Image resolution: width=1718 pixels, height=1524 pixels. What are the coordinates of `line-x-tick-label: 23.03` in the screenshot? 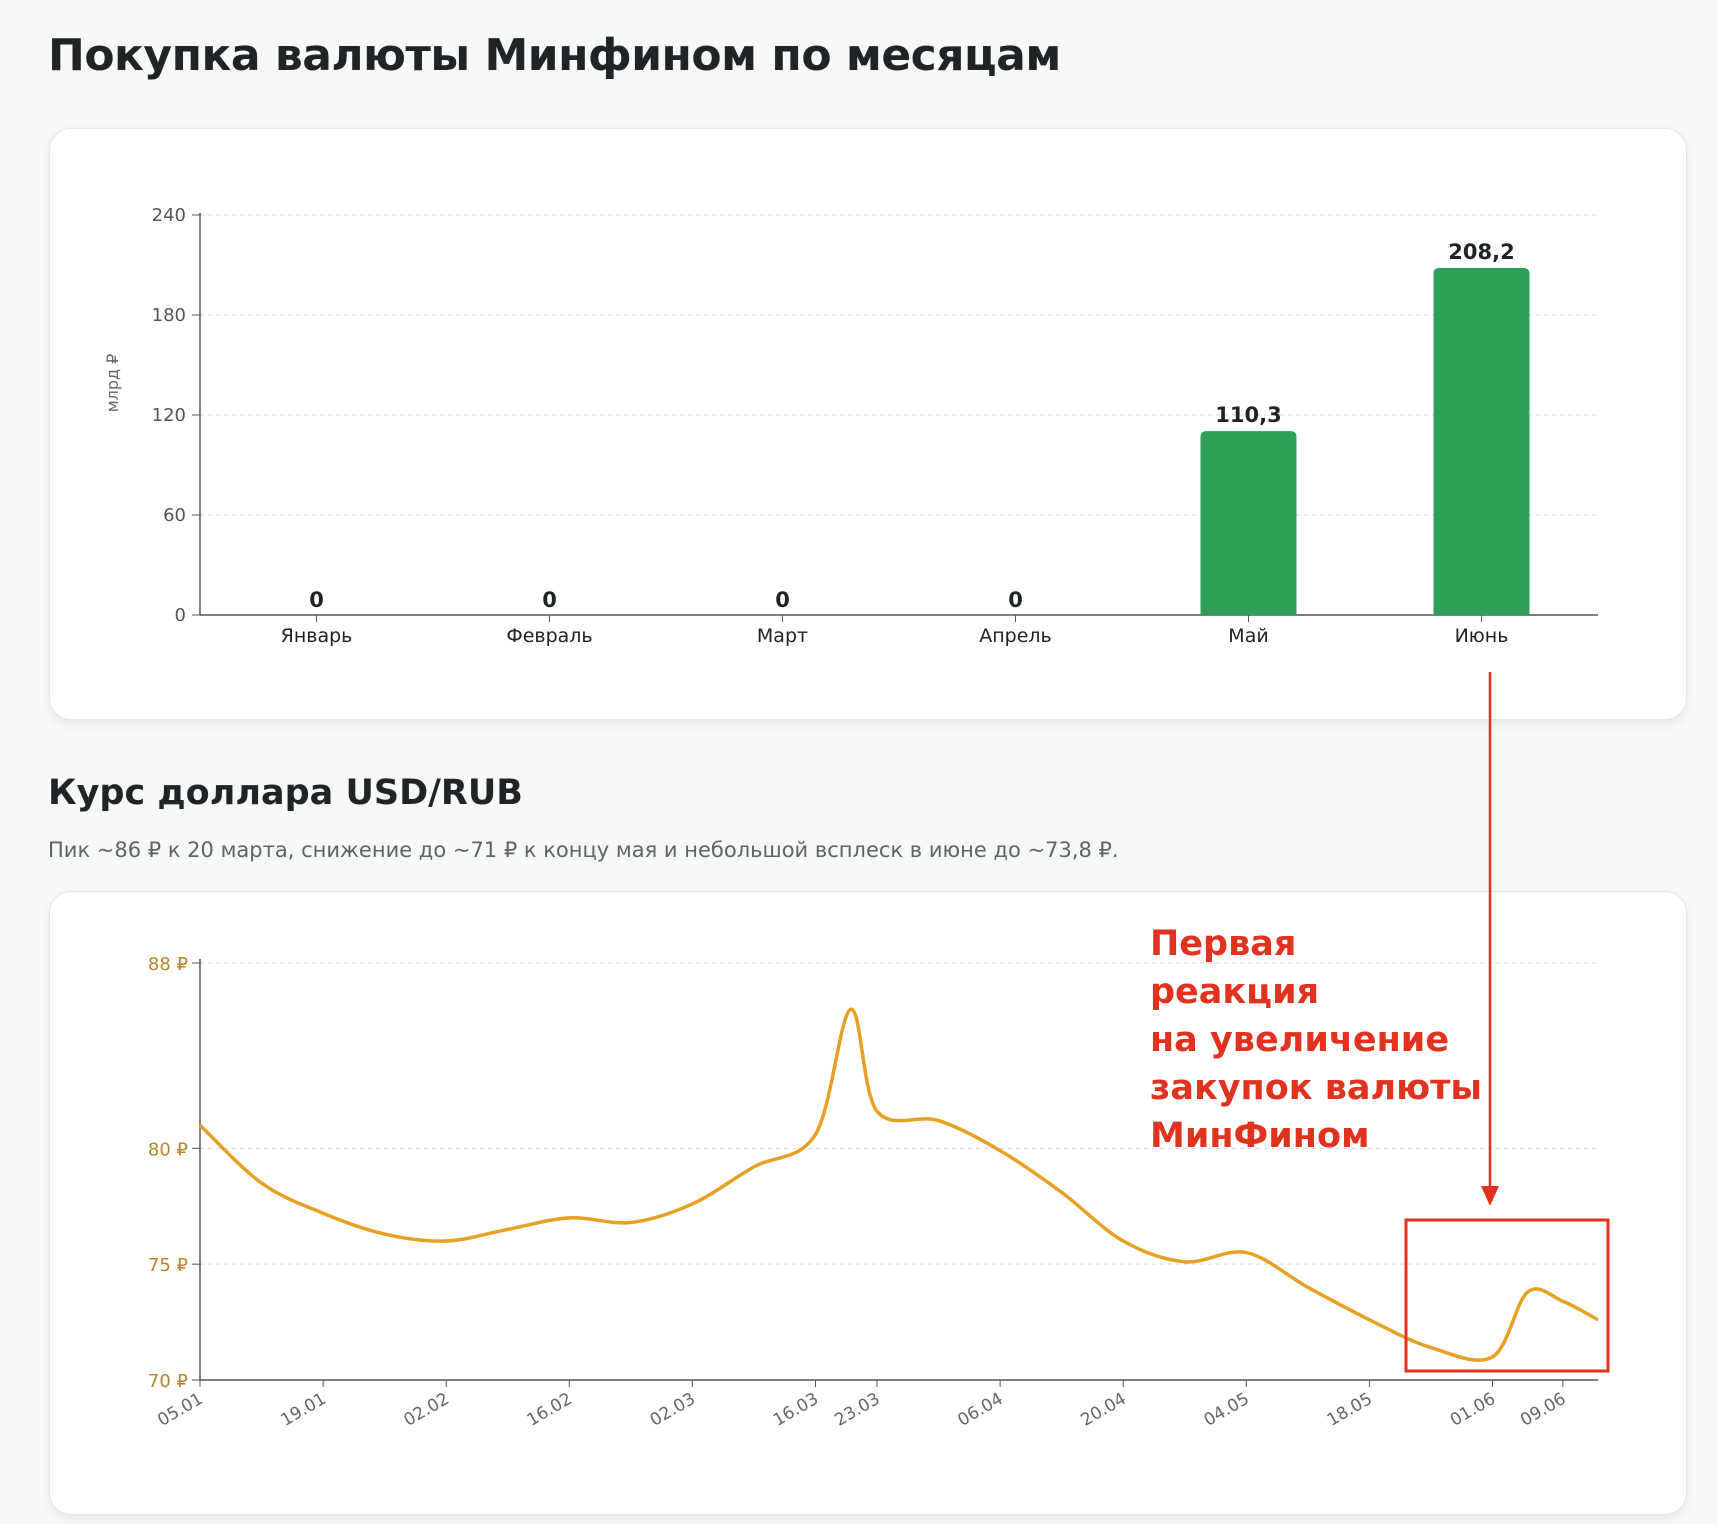 It's located at (857, 1410).